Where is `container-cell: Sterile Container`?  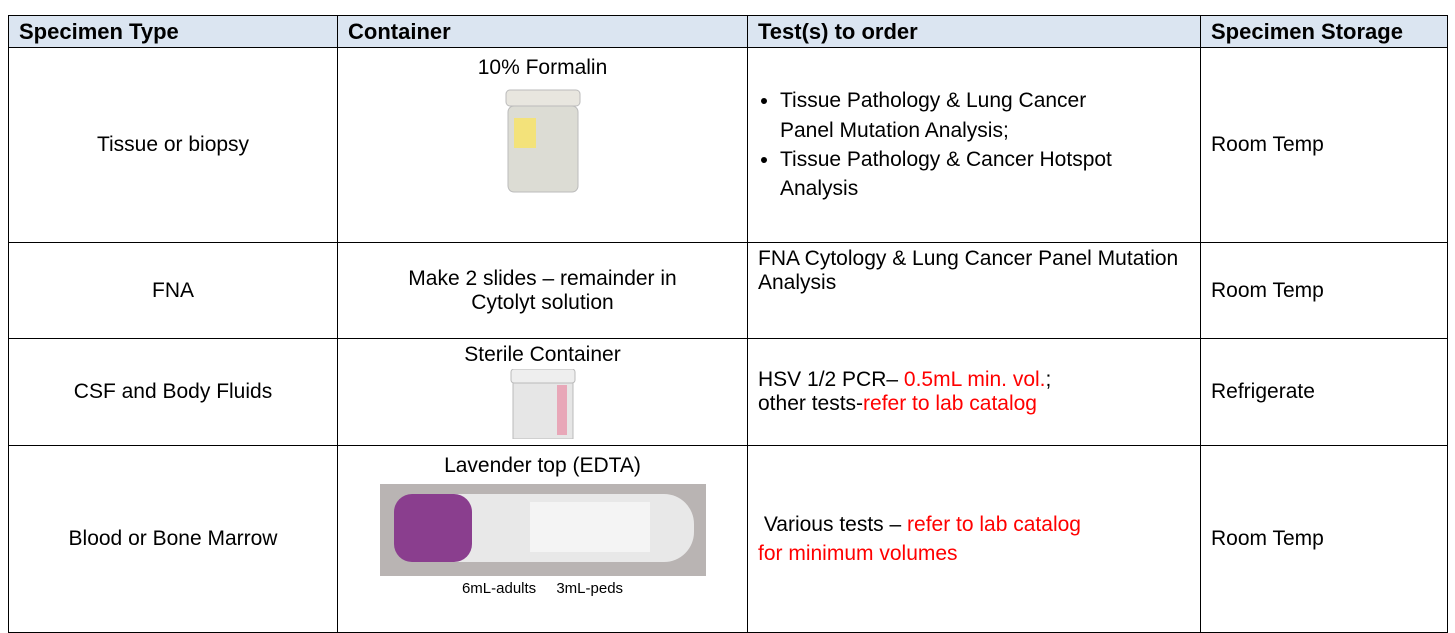
container-cell: Sterile Container is located at coordinates (542, 392).